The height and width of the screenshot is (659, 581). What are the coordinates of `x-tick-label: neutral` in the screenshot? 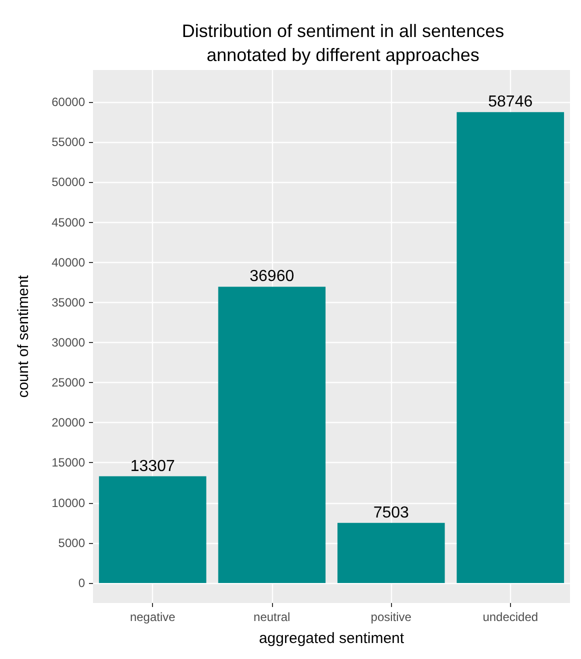 It's located at (272, 617).